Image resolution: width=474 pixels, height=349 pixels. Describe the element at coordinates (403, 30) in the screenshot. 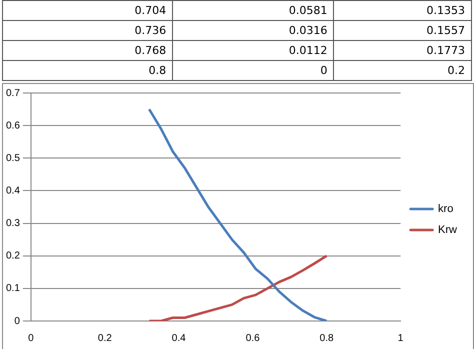

I see `text: 0.1557` at that location.